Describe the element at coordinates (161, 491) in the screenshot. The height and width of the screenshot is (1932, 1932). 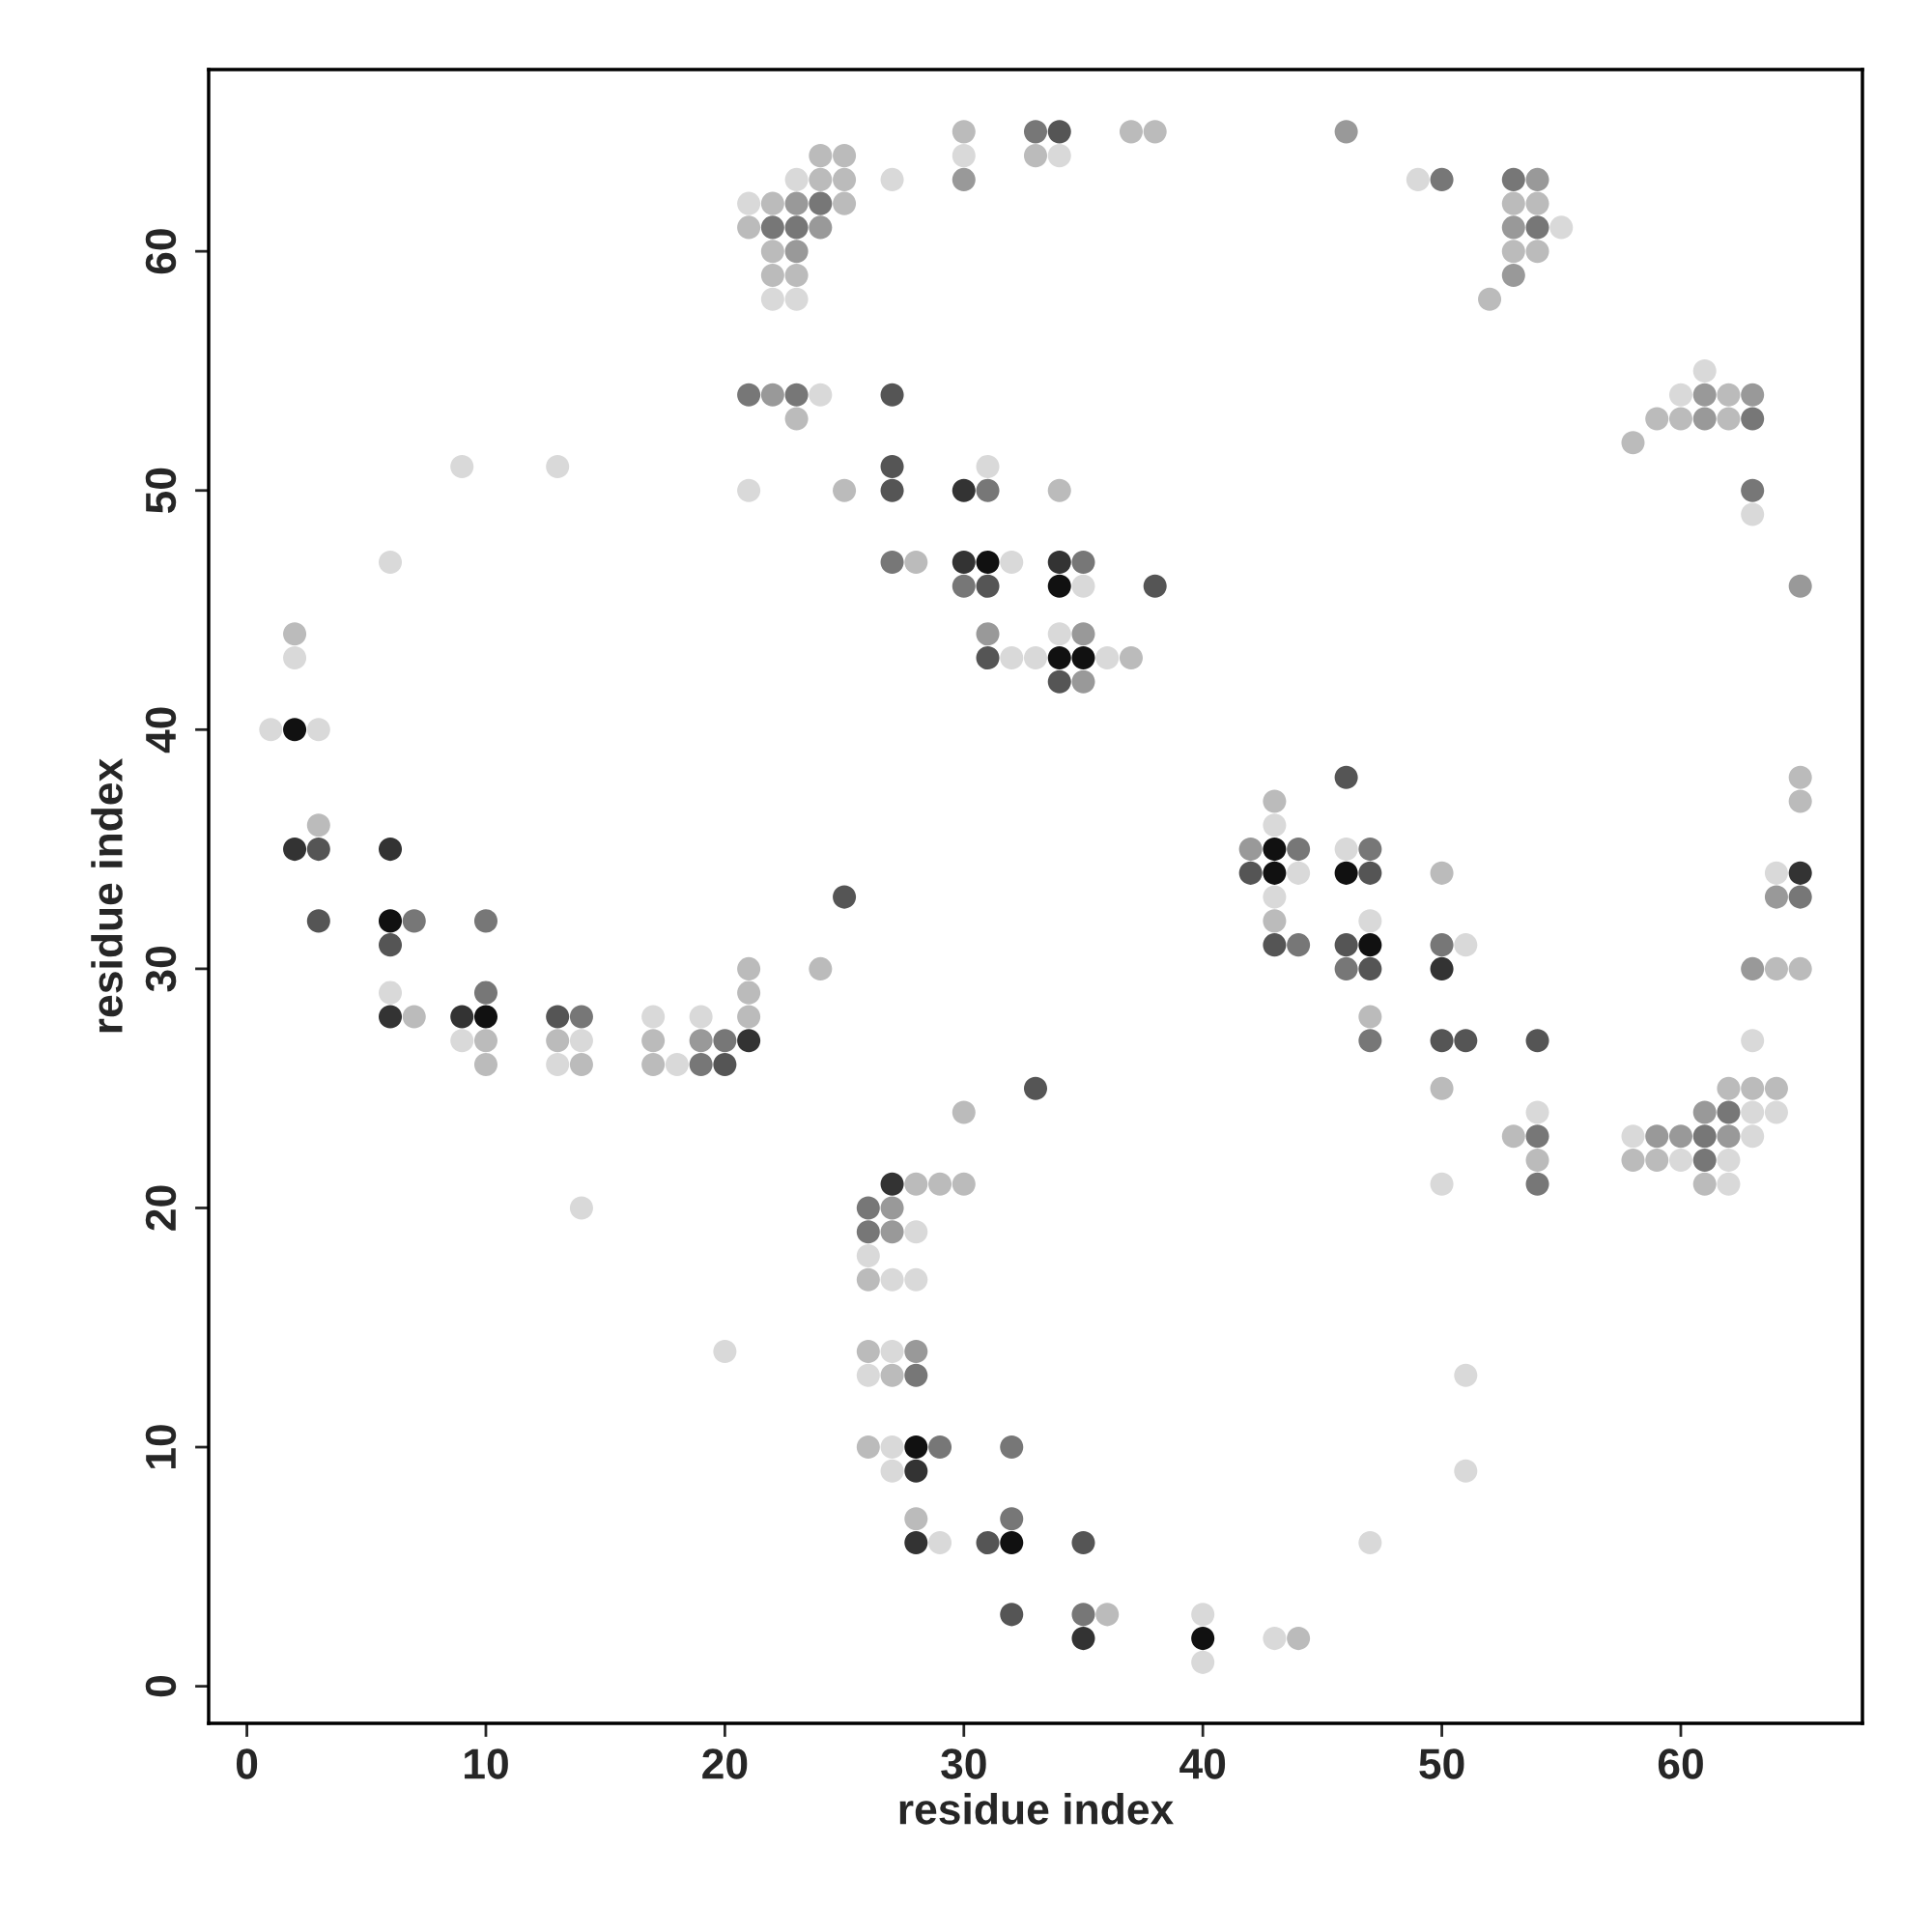
I see `y-tick-label: 50` at that location.